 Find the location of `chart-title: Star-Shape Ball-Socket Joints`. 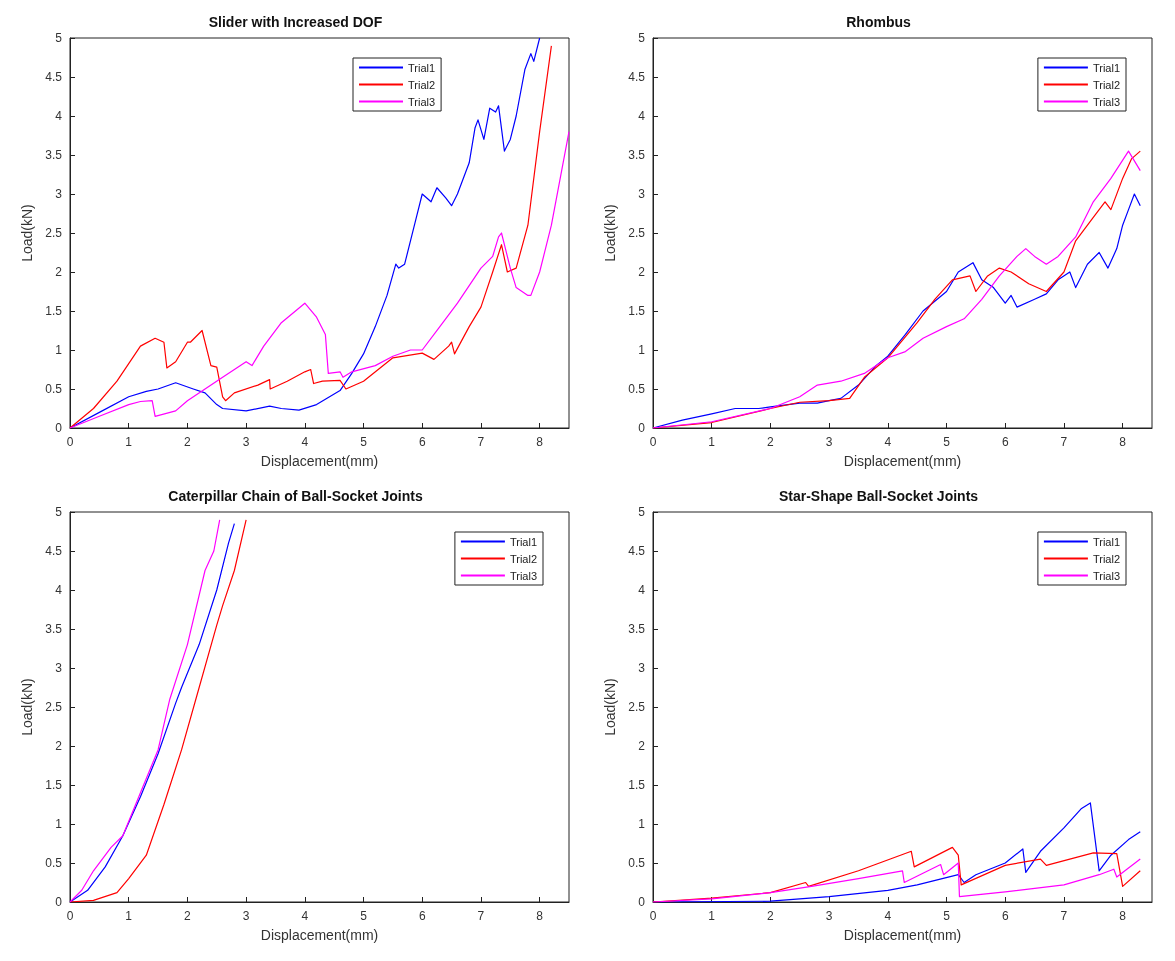

chart-title: Star-Shape Ball-Socket Joints is located at coordinates (878, 496).